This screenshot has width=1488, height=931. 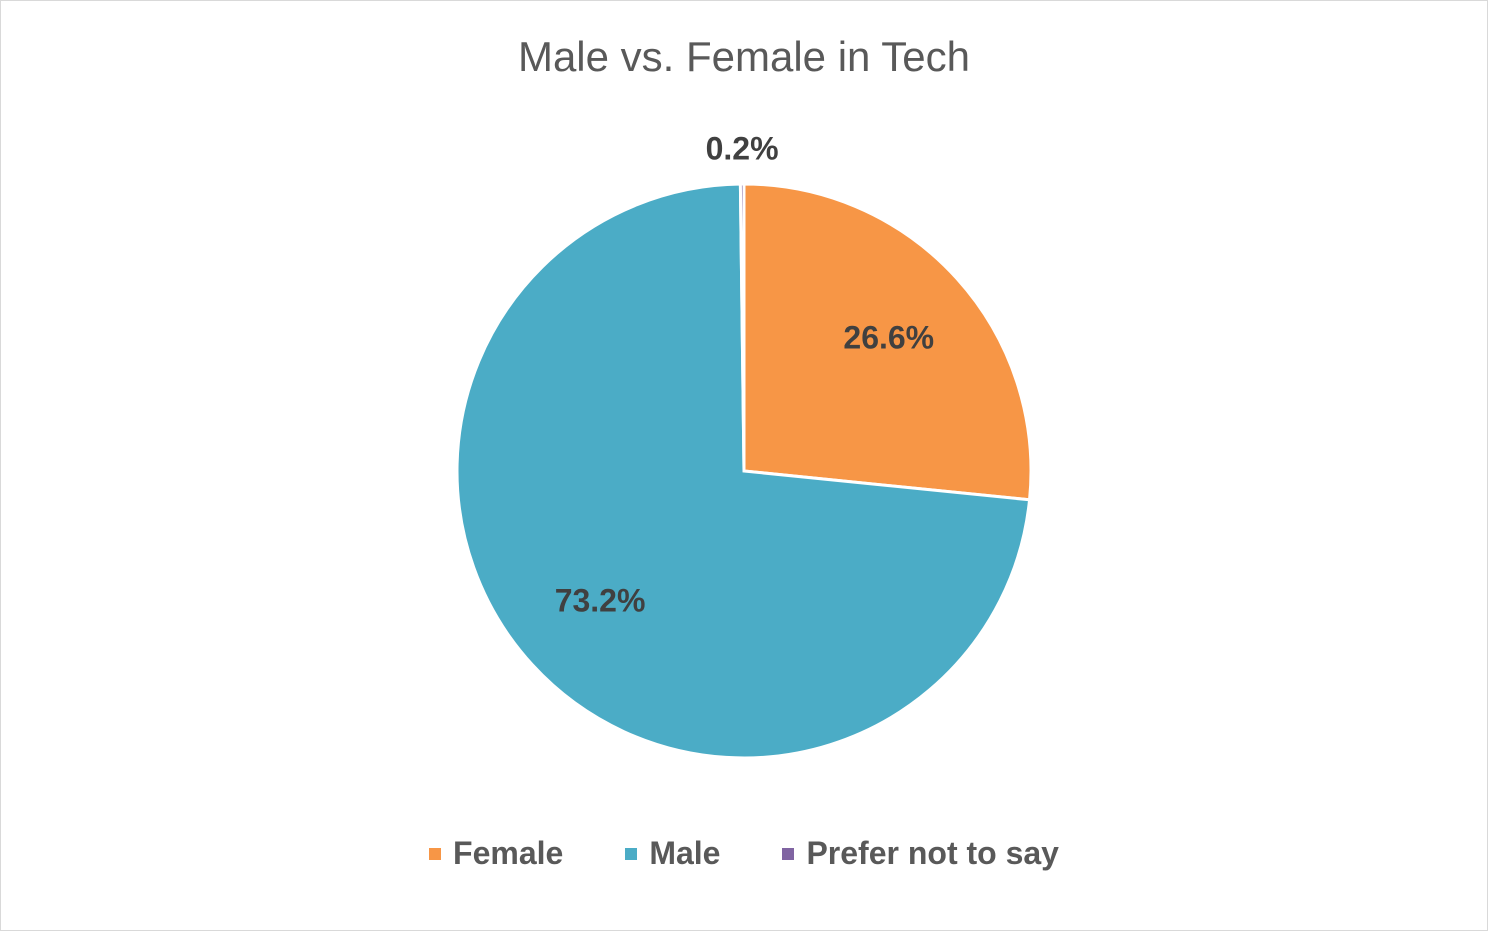 I want to click on pie-slice-prefer-not-to-say, so click(x=742, y=327).